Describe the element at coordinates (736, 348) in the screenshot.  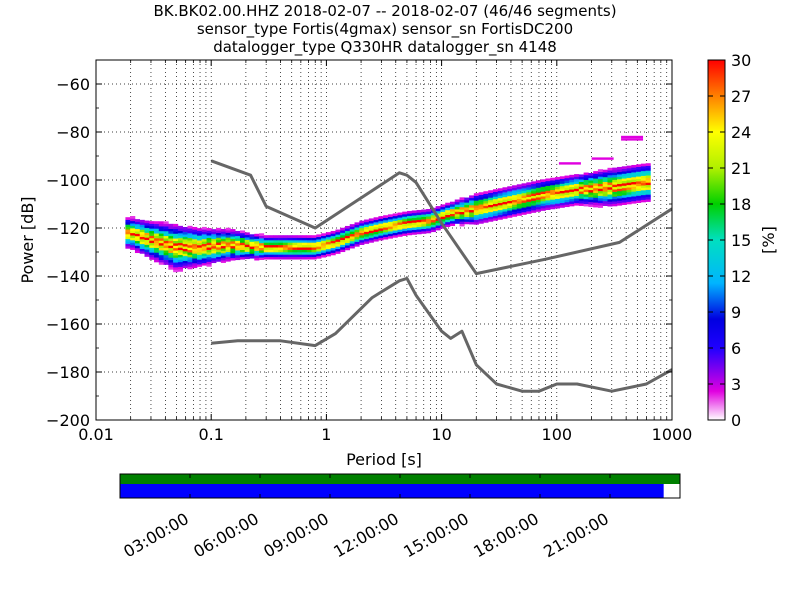
I see `colorbar-tick-label: 6` at that location.